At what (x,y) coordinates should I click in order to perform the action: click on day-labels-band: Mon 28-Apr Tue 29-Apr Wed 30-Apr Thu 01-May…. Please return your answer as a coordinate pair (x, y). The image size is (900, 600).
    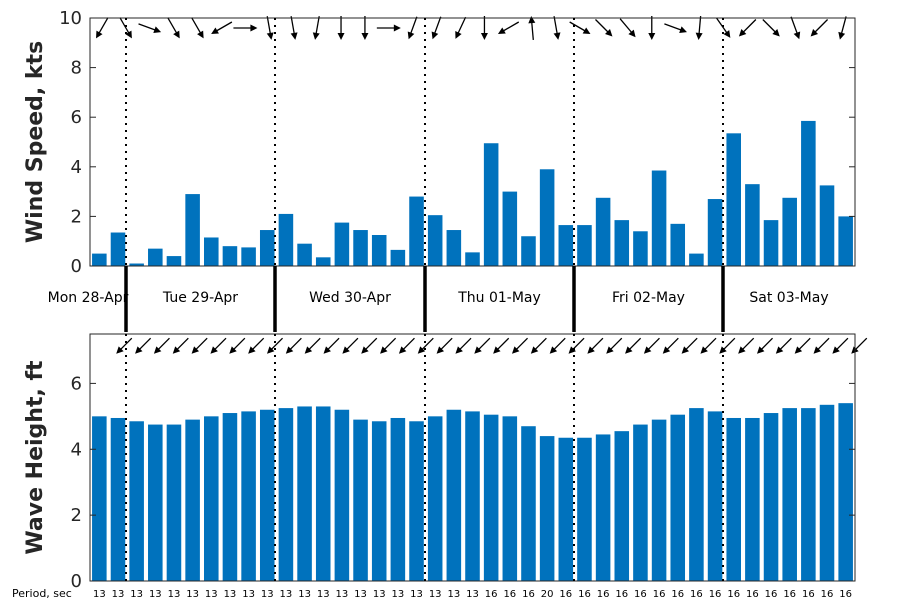
    Looking at the image, I should click on (438, 298).